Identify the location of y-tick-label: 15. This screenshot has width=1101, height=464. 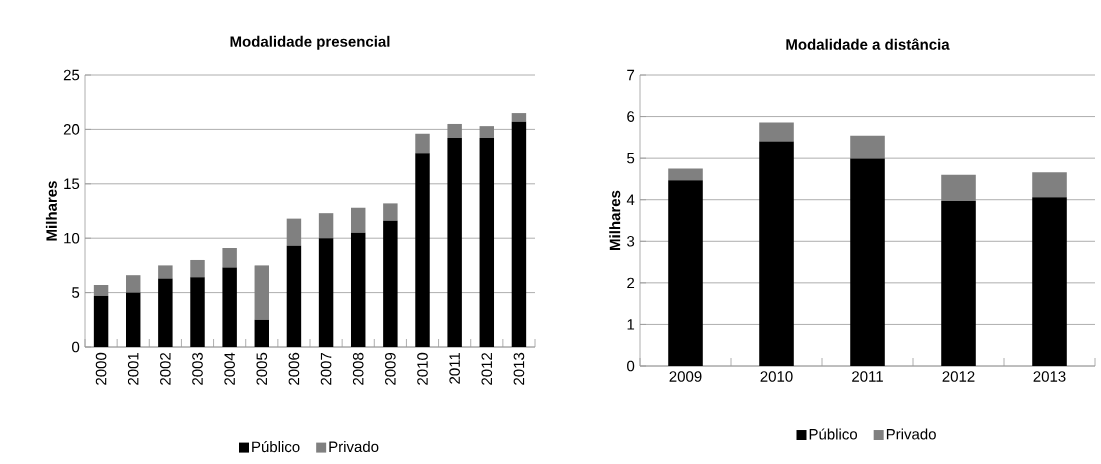
(72, 184).